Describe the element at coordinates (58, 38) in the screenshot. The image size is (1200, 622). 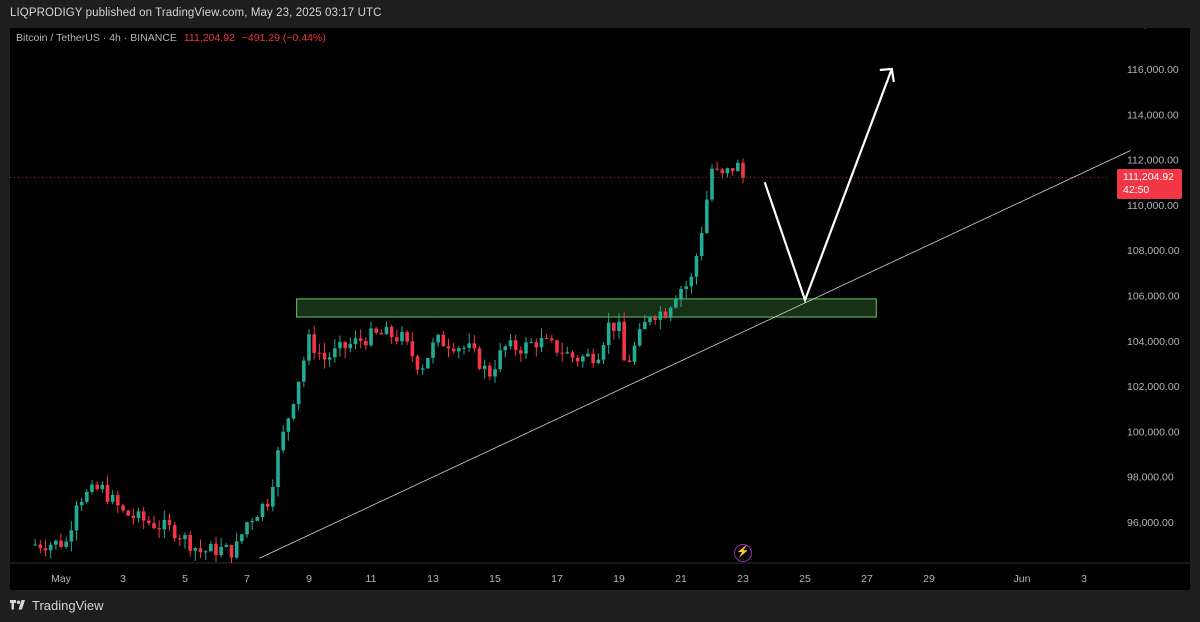
I see `symbol-name: Bitcoin / TetherUS` at that location.